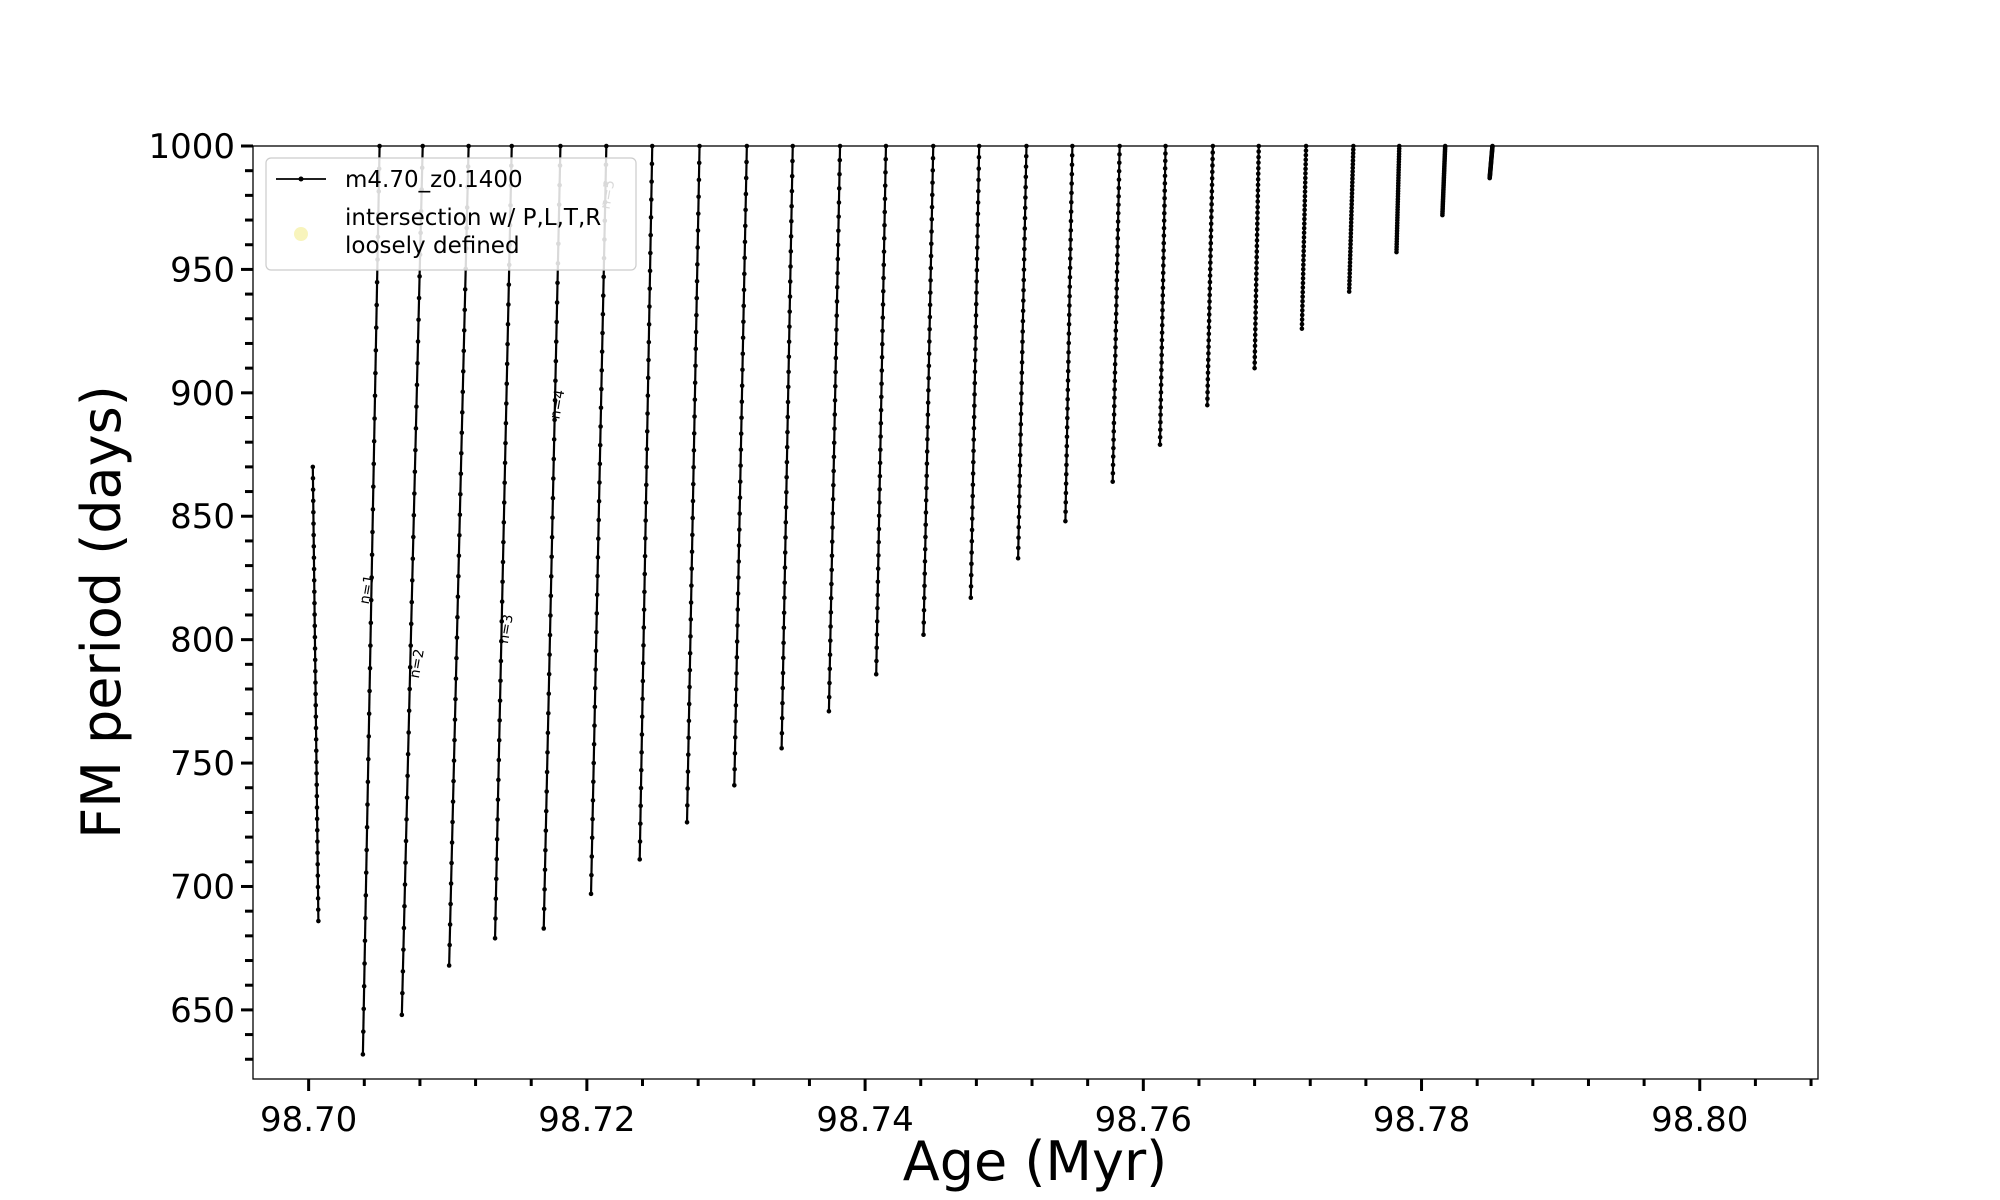 This screenshot has height=1200, width=2000. What do you see at coordinates (417, 664) in the screenshot?
I see `pulse-annotation: n=2` at bounding box center [417, 664].